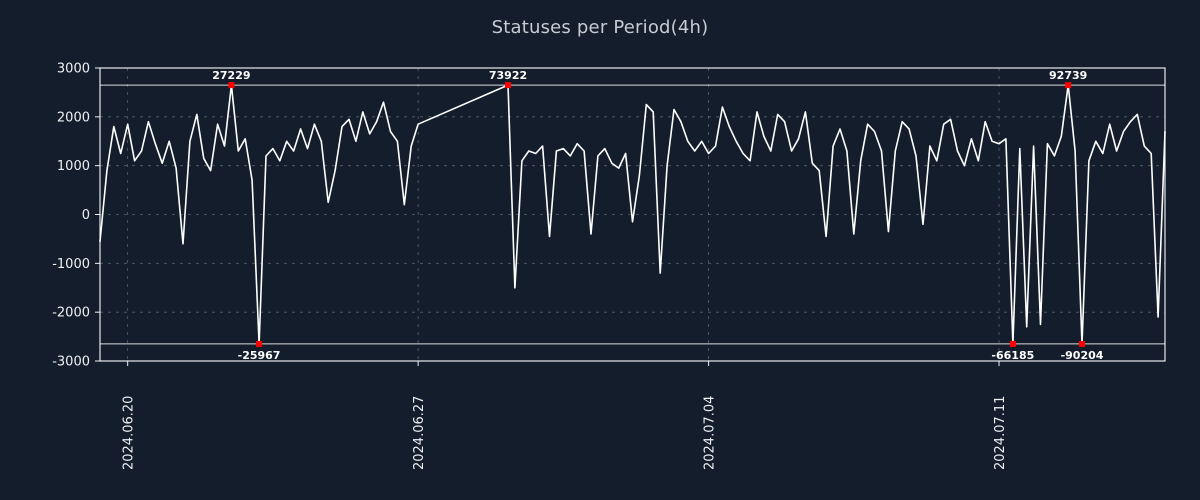 This screenshot has height=500, width=1200. I want to click on x-tick-label: 2024.06.20, so click(129, 433).